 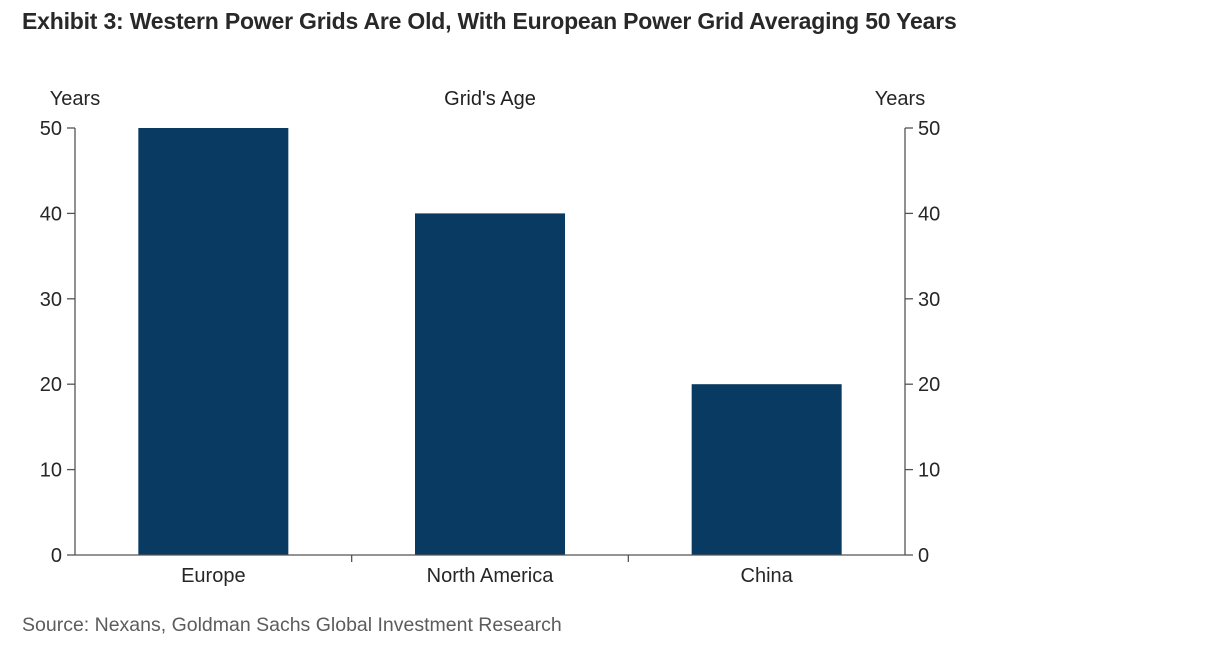 What do you see at coordinates (900, 99) in the screenshot?
I see `y-axis-unit-right: Years` at bounding box center [900, 99].